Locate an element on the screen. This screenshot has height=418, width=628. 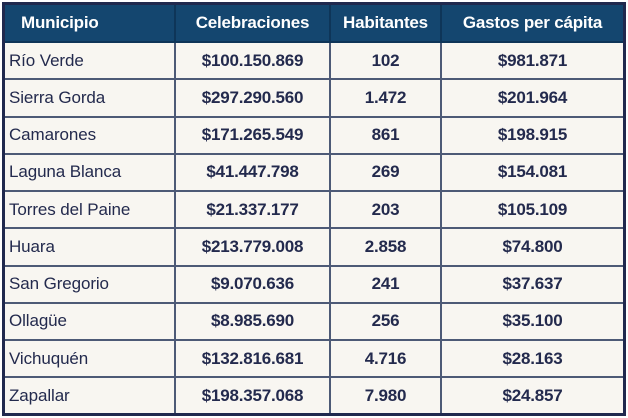
cell-habitantes: 4.716 is located at coordinates (385, 359).